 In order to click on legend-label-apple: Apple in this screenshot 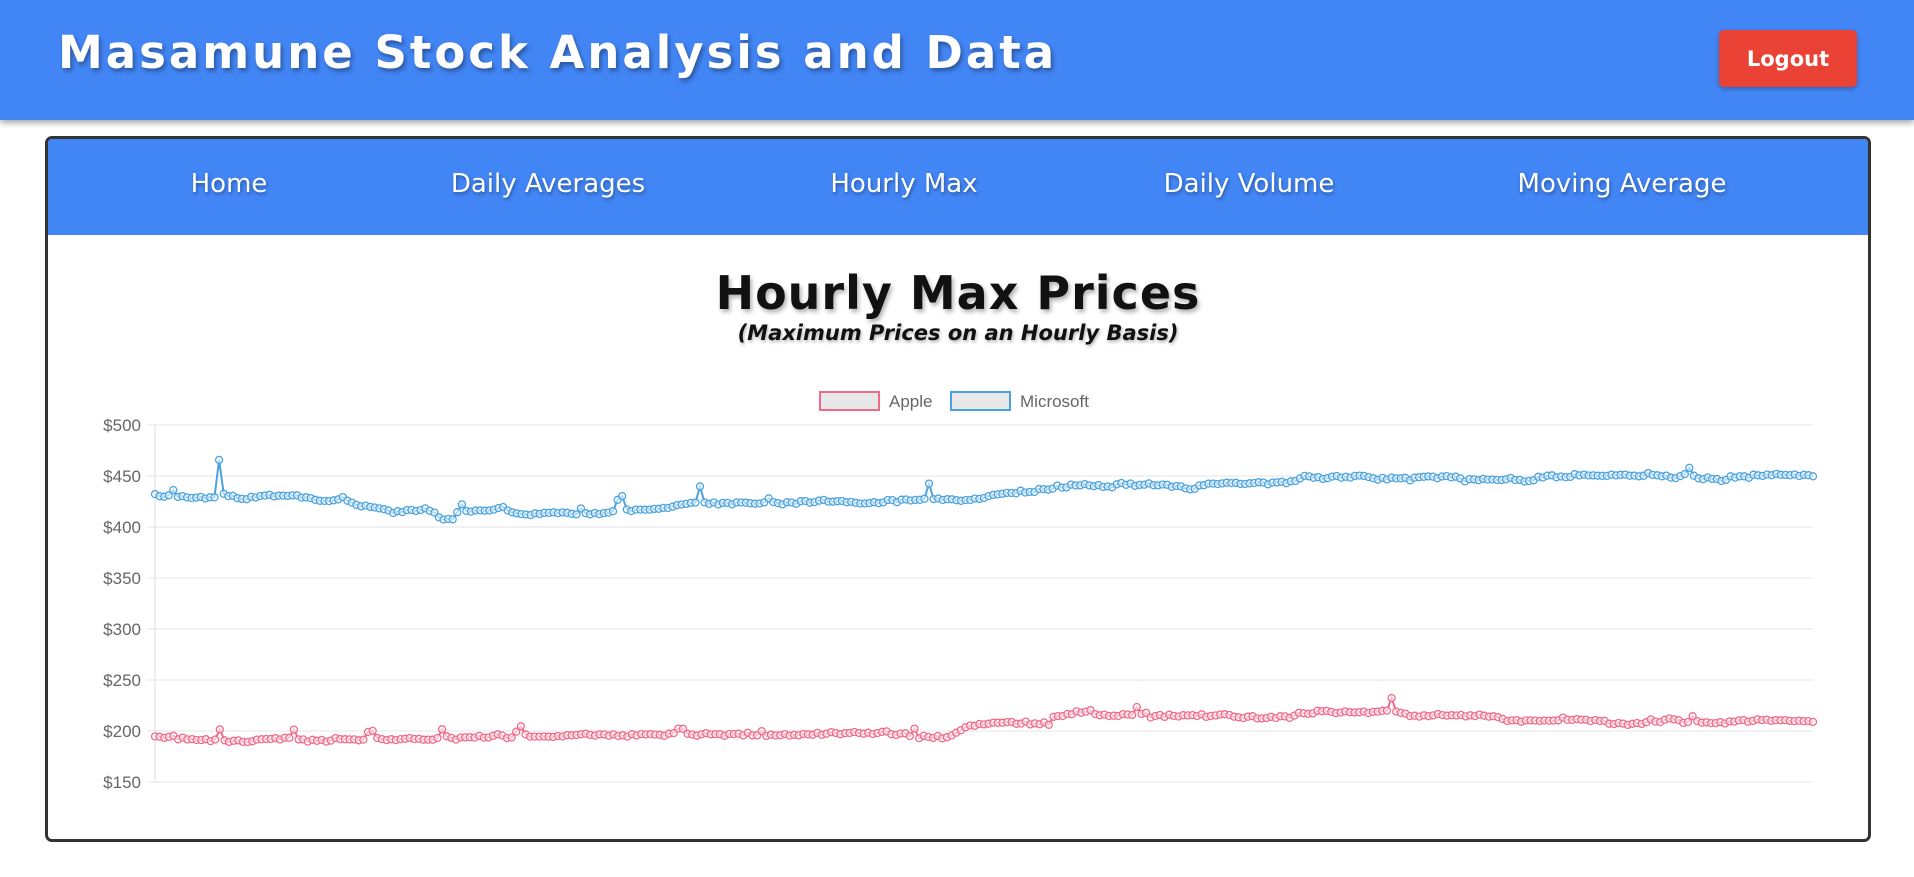, I will do `click(910, 401)`.